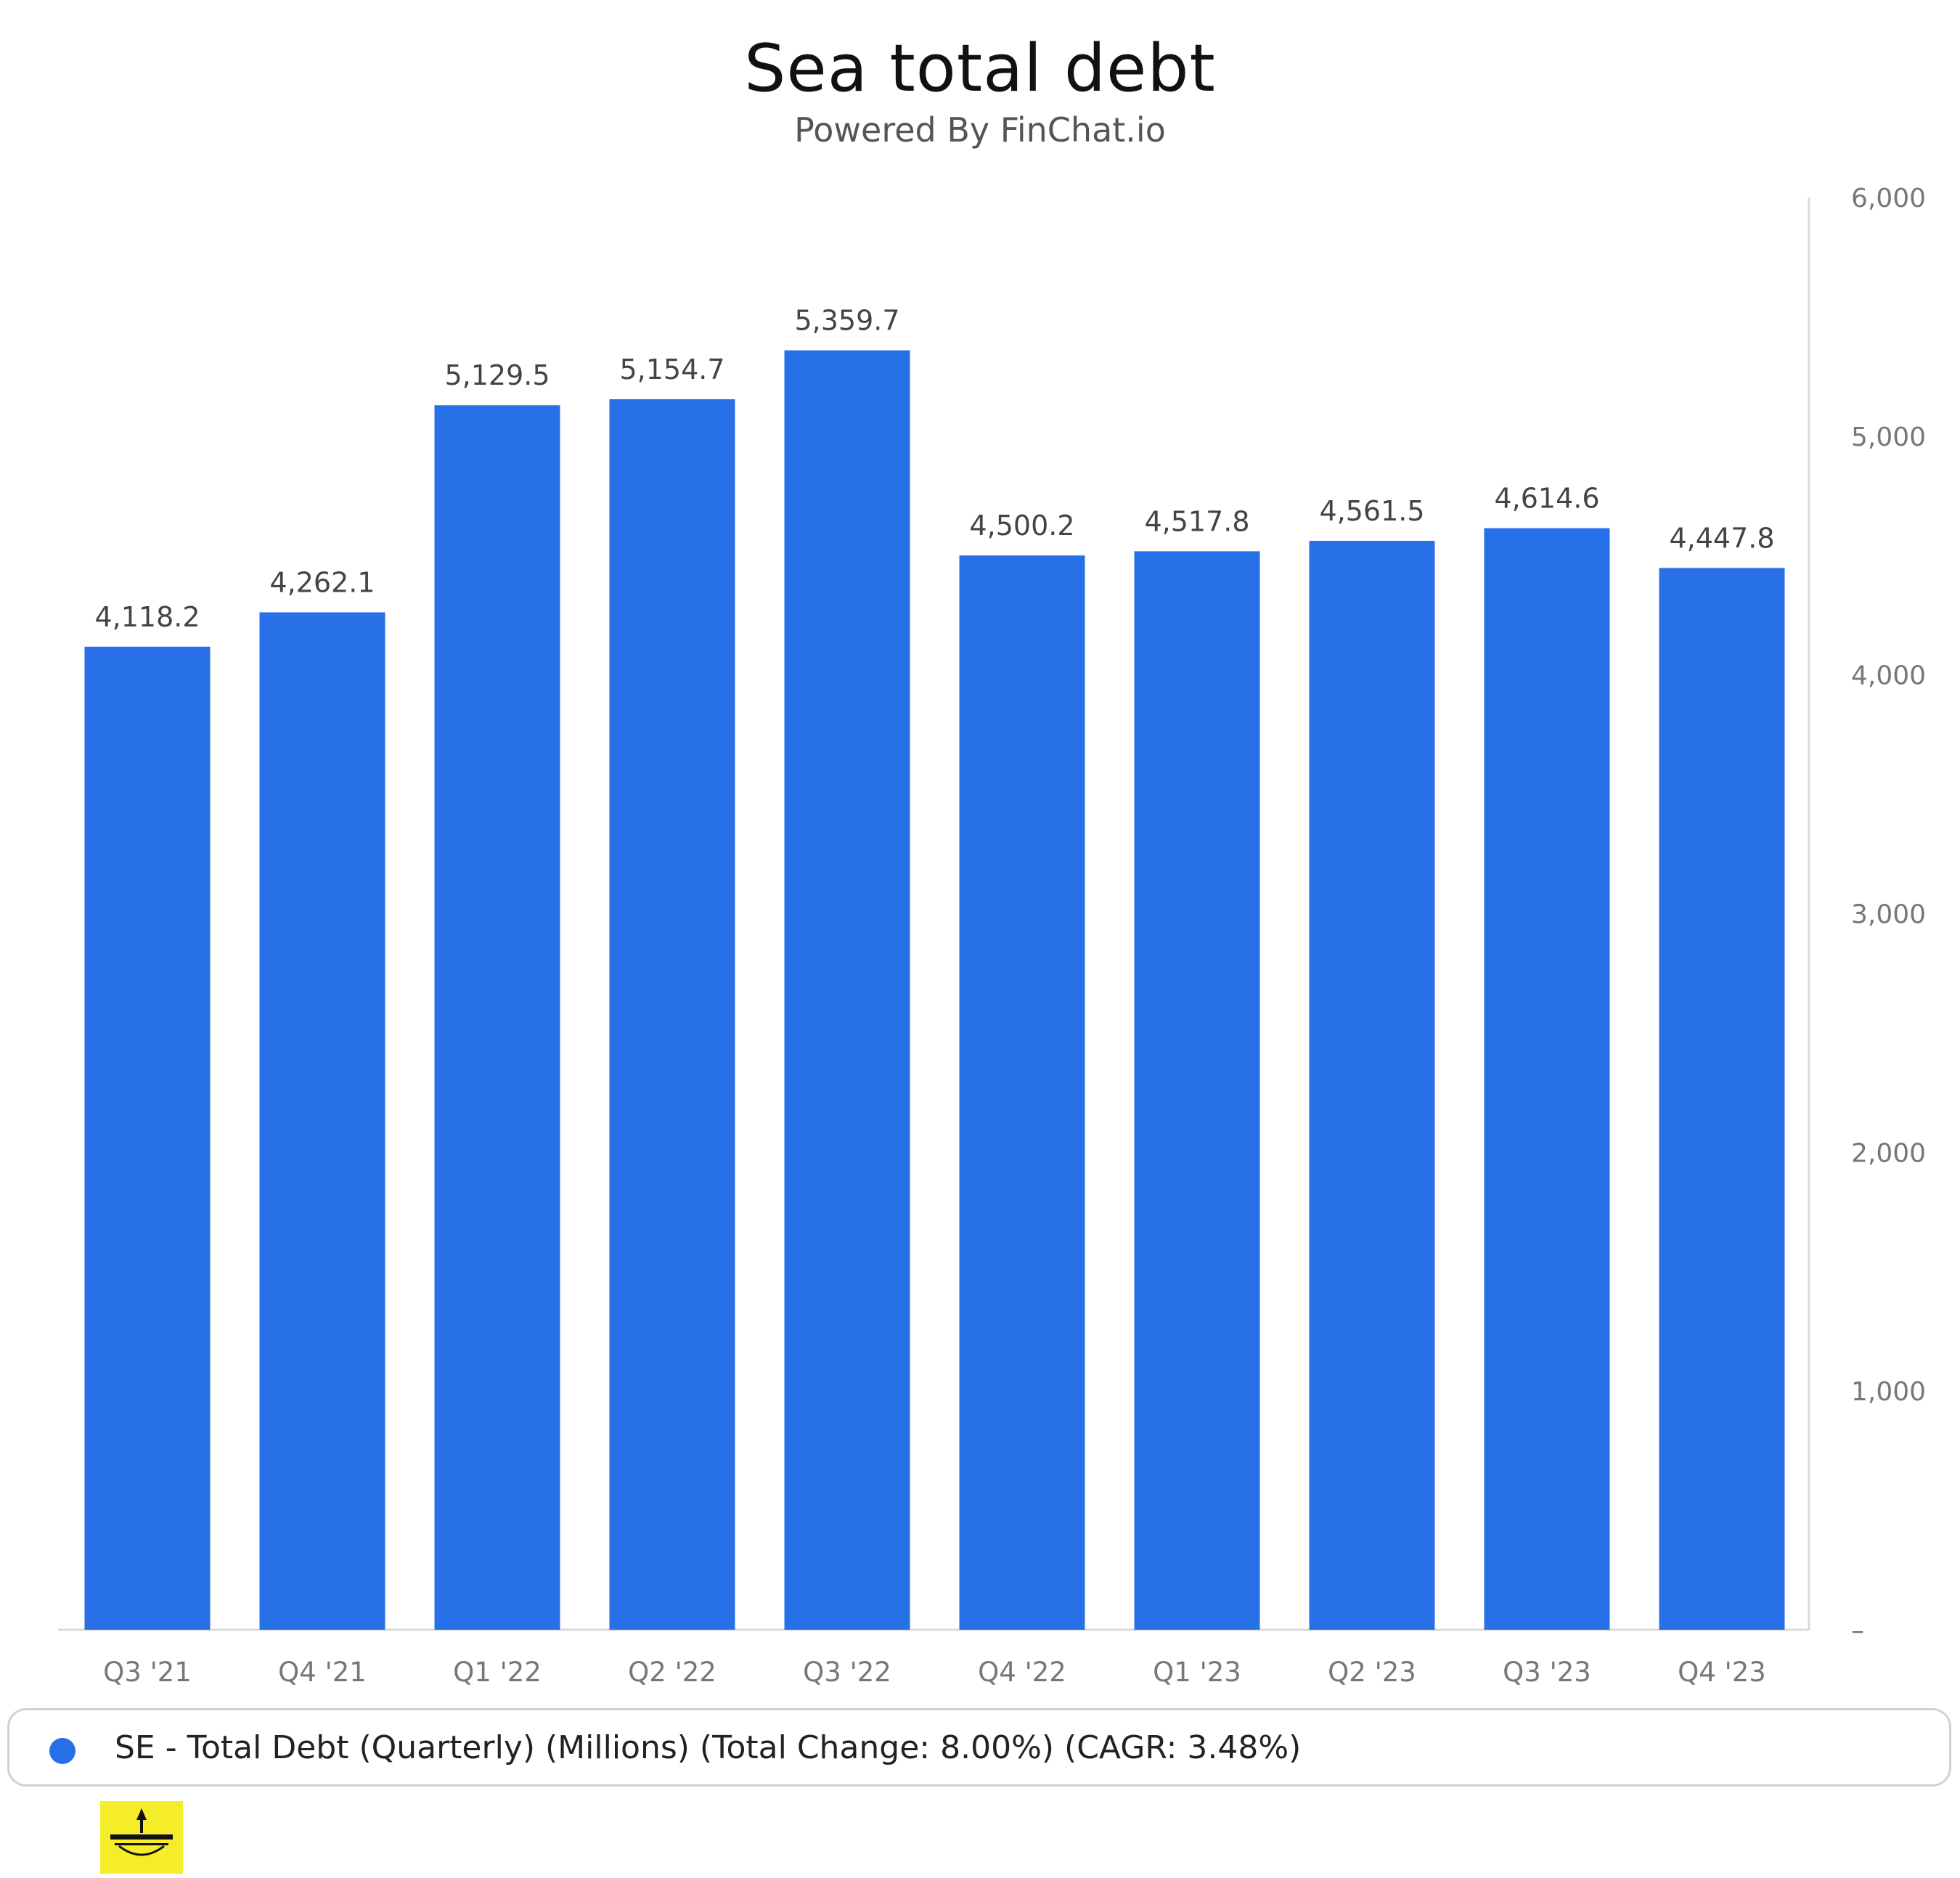 The height and width of the screenshot is (1878, 1960). Describe the element at coordinates (147, 617) in the screenshot. I see `data-label: 4,118.2` at that location.